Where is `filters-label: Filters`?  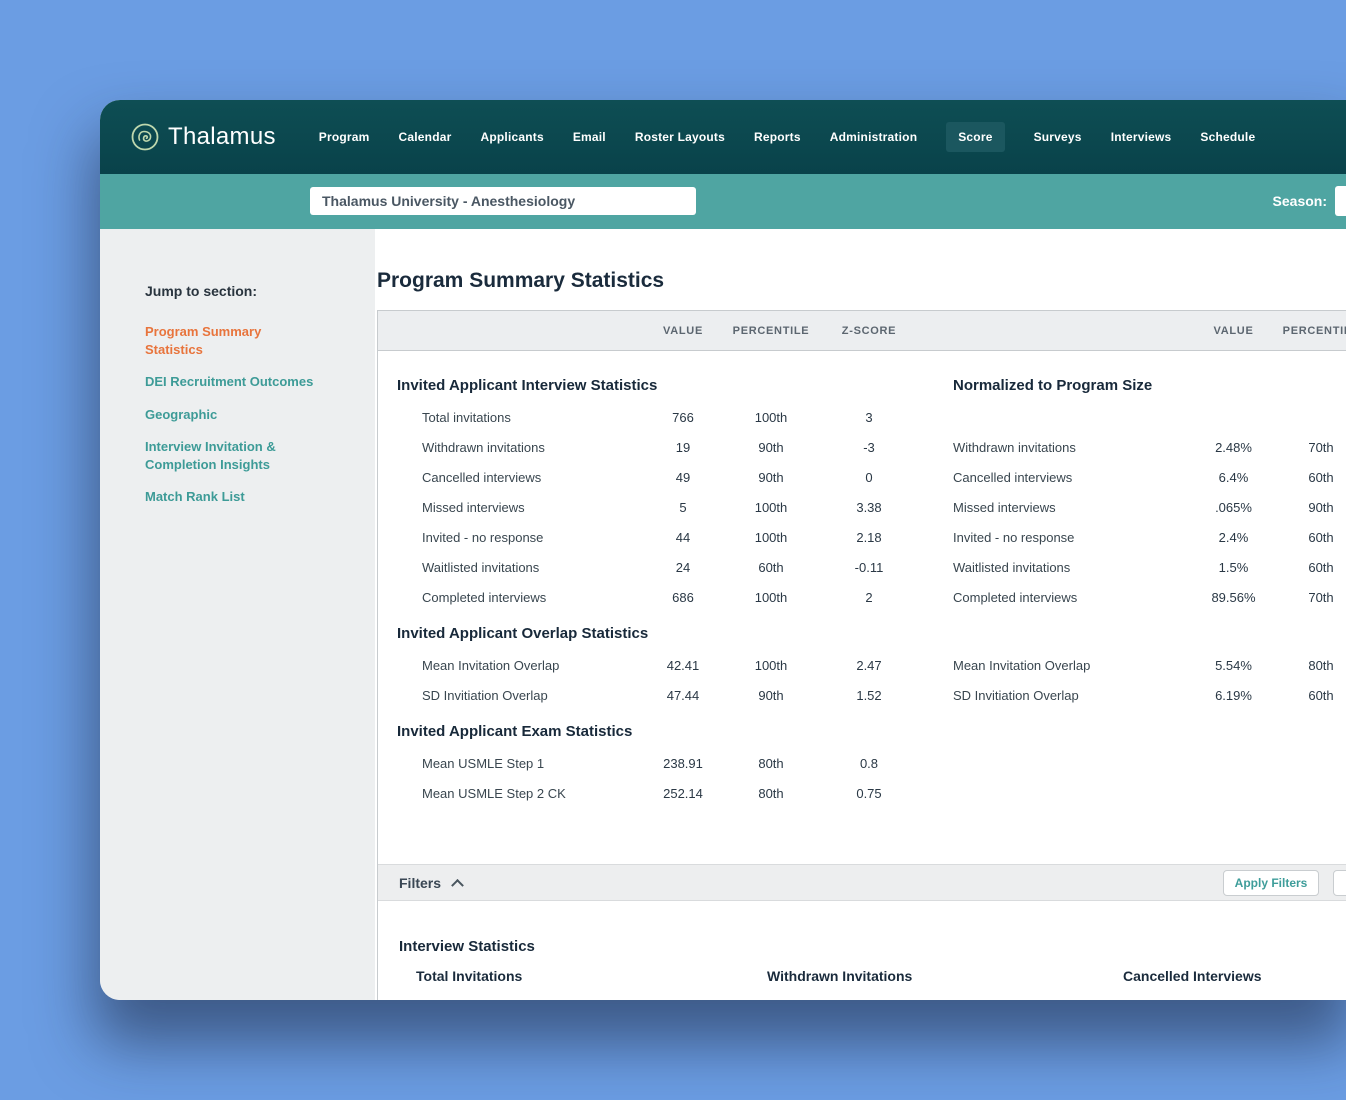 filters-label: Filters is located at coordinates (420, 882).